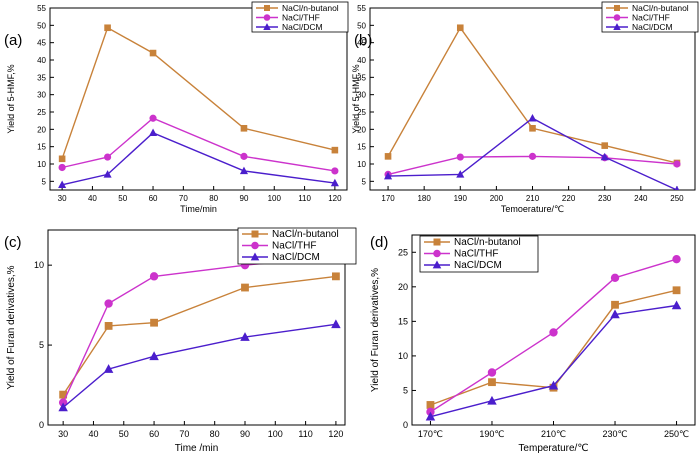 This screenshot has width=700, height=455. What do you see at coordinates (403, 321) in the screenshot?
I see `y-tick-label: 15` at bounding box center [403, 321].